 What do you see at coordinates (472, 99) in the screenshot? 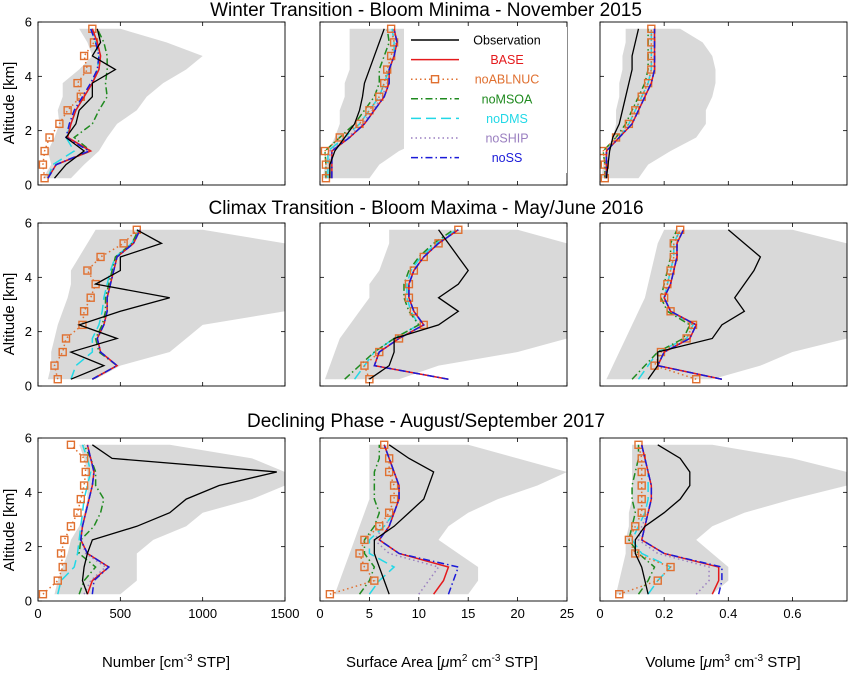
I see `legend-item-nomsoa: noMSOA` at bounding box center [472, 99].